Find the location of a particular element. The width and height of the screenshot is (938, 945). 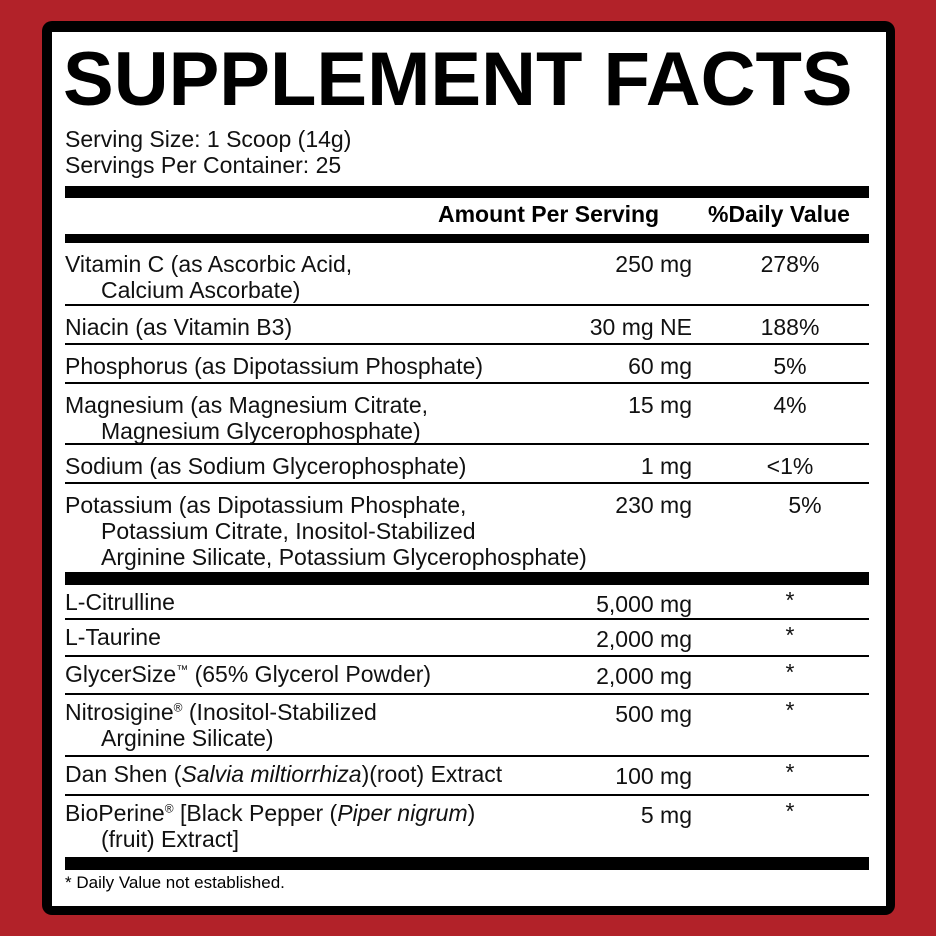

item-name: Phosphorus (as Dipotassium Phosphate) is located at coordinates (274, 366).